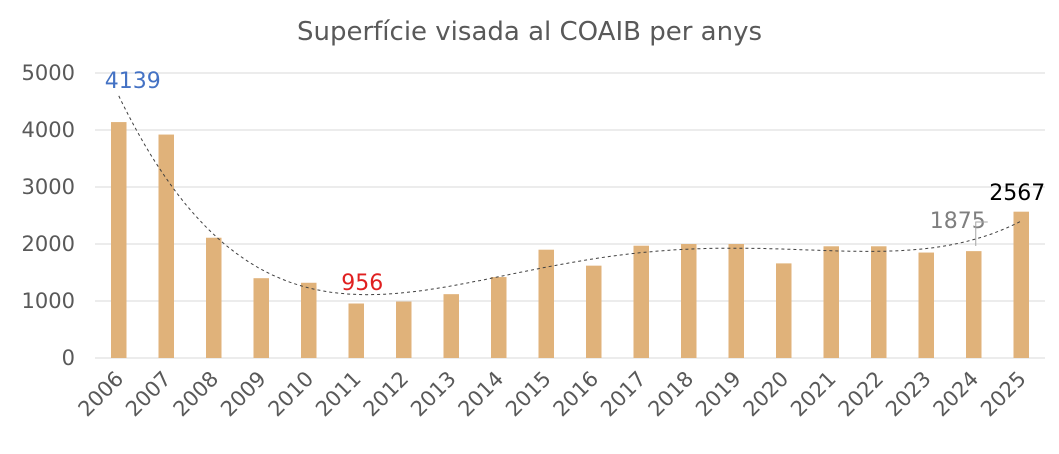 The width and height of the screenshot is (1059, 454). Describe the element at coordinates (48, 73) in the screenshot. I see `y-tick-label: 5000` at that location.